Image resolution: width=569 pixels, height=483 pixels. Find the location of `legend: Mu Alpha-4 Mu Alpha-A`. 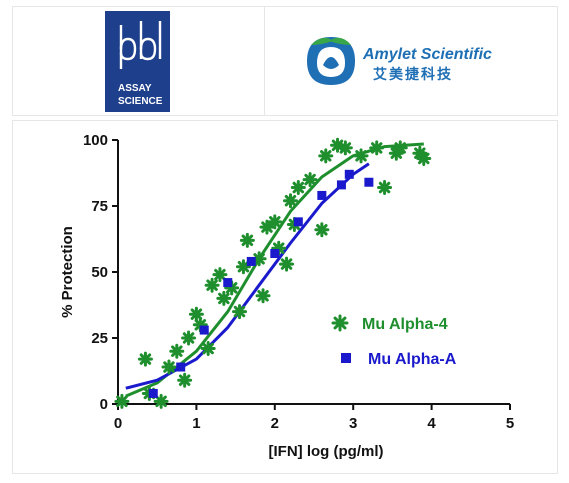

legend: Mu Alpha-4 Mu Alpha-A is located at coordinates (394, 341).